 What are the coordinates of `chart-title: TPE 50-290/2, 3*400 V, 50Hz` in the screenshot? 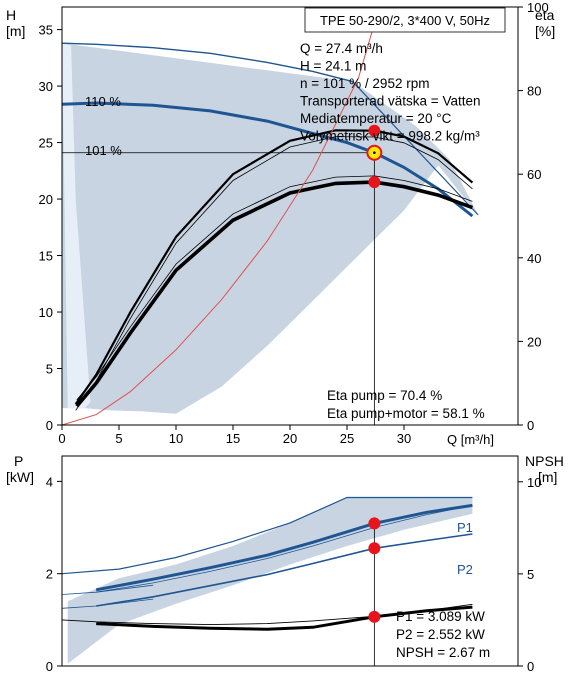 It's located at (405, 20).